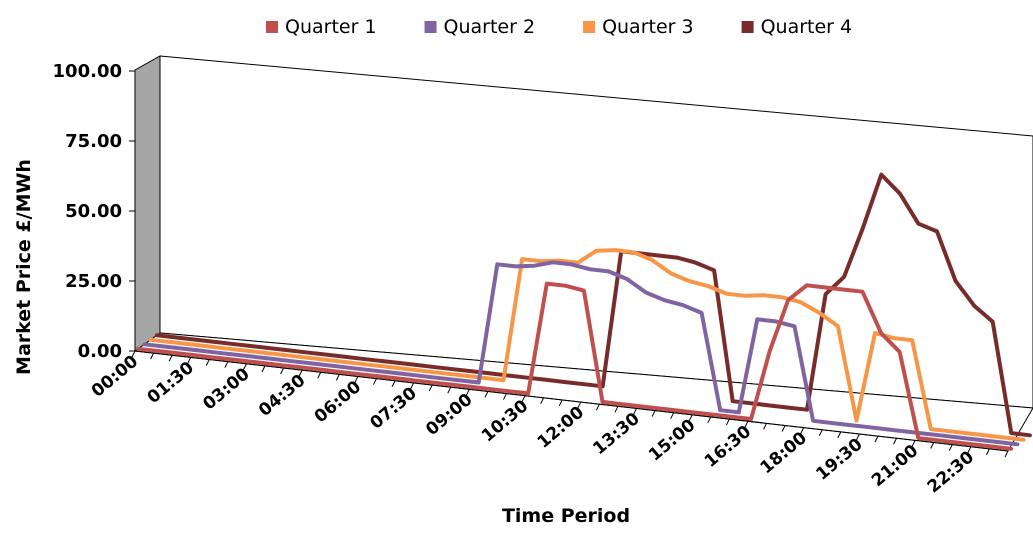 The width and height of the screenshot is (1033, 533). Describe the element at coordinates (331, 27) in the screenshot. I see `legend-label: Quarter 1` at that location.